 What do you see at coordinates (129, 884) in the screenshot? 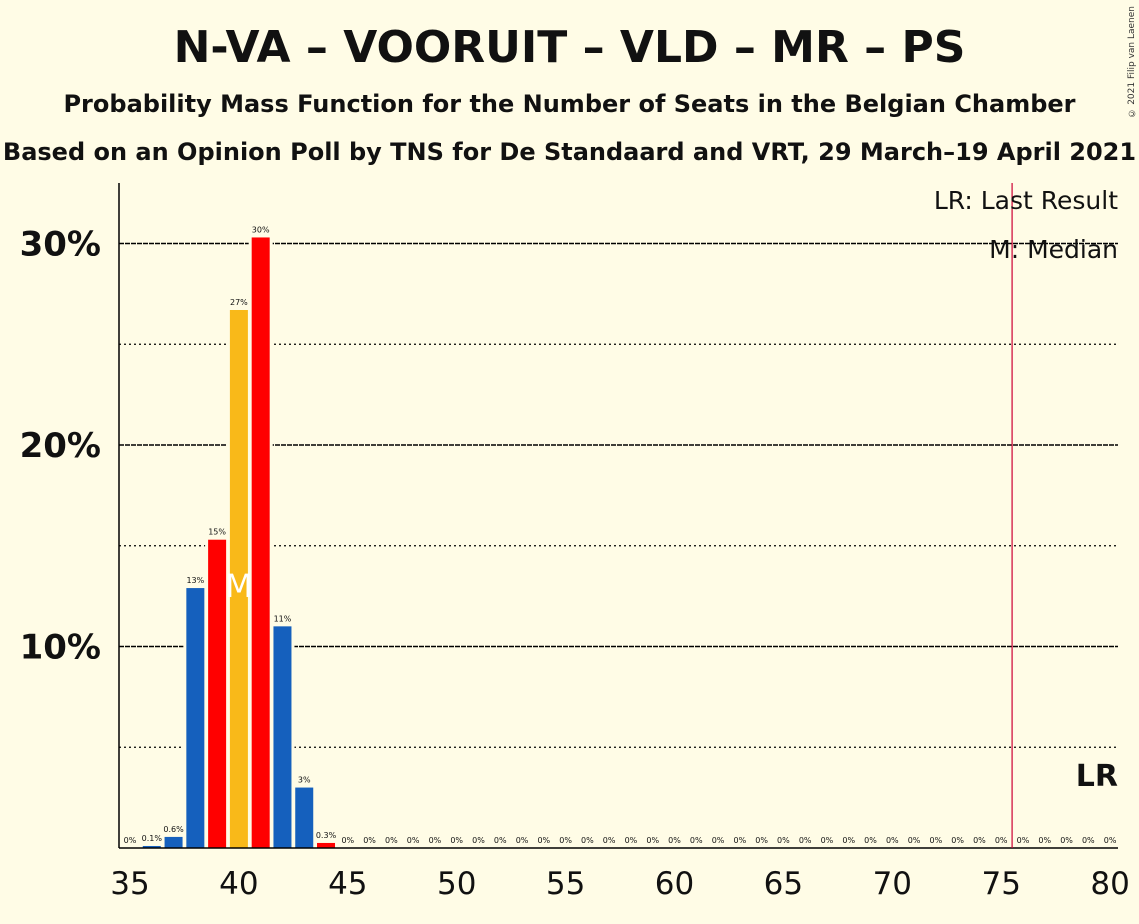
I see `x-tick-label: 35` at bounding box center [129, 884].